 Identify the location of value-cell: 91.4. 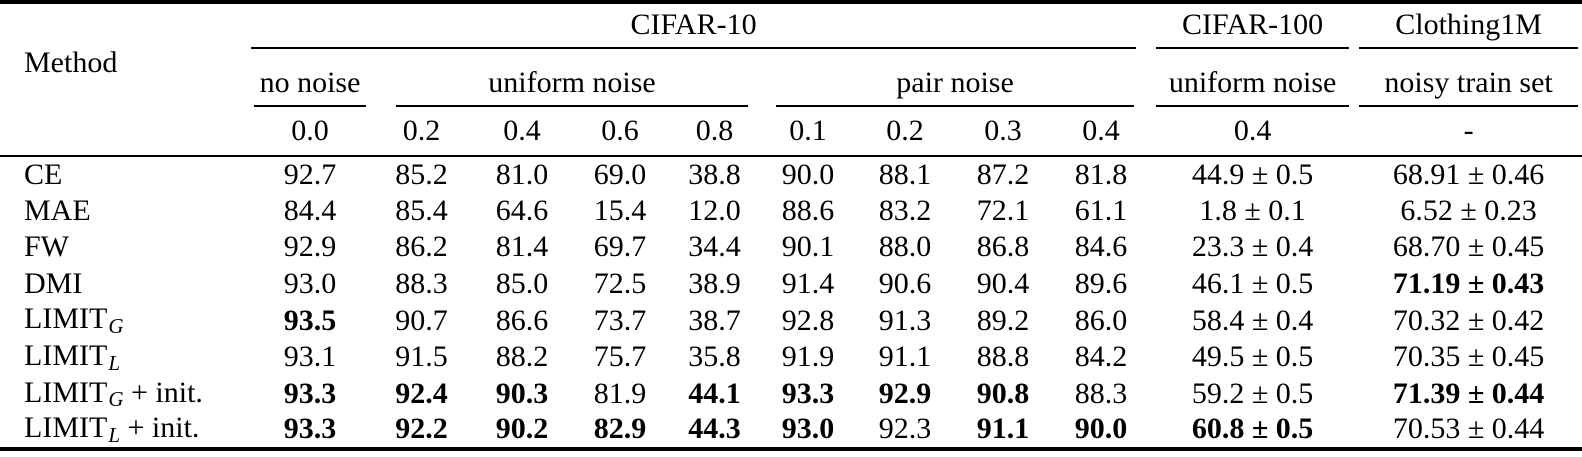
(808, 284).